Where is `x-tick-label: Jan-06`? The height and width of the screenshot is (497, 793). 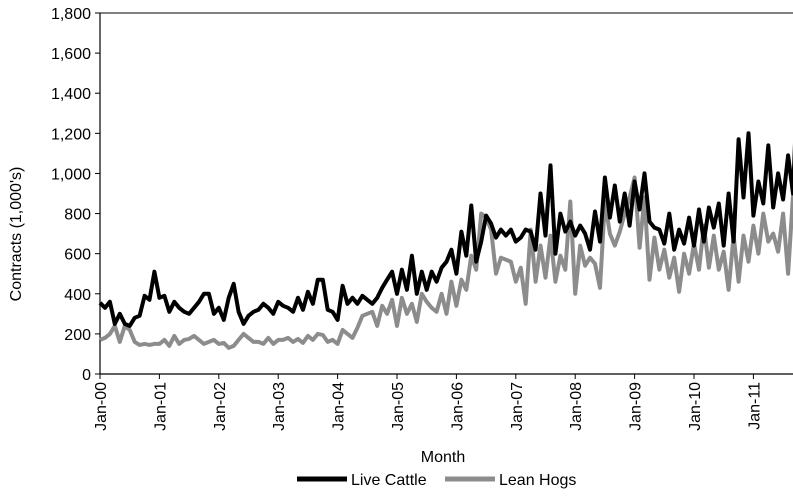 x-tick-label: Jan-06 is located at coordinates (457, 406).